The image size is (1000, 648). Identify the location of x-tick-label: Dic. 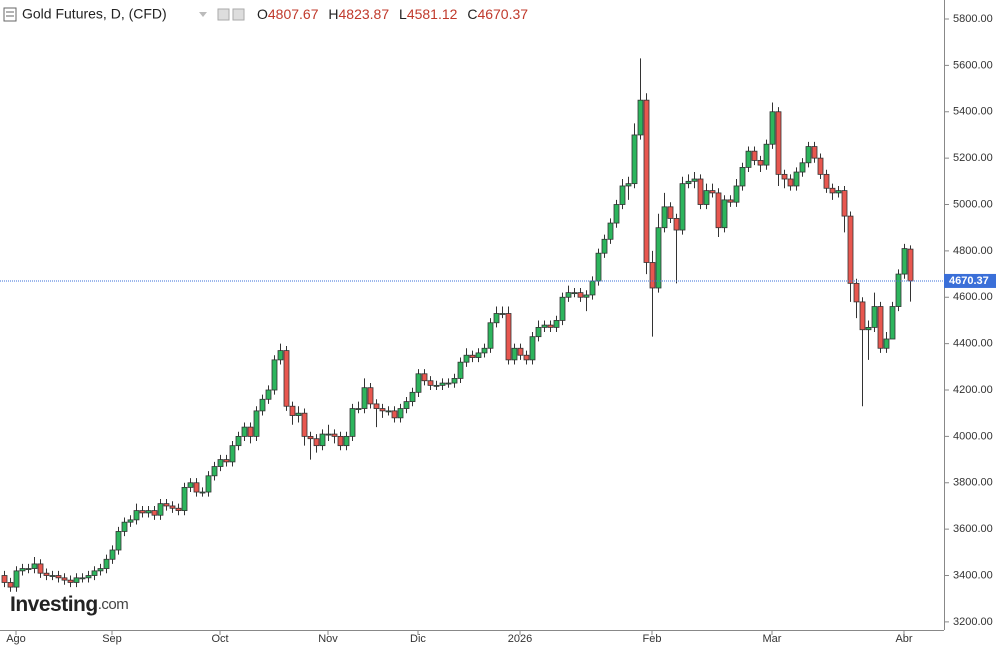
(418, 639).